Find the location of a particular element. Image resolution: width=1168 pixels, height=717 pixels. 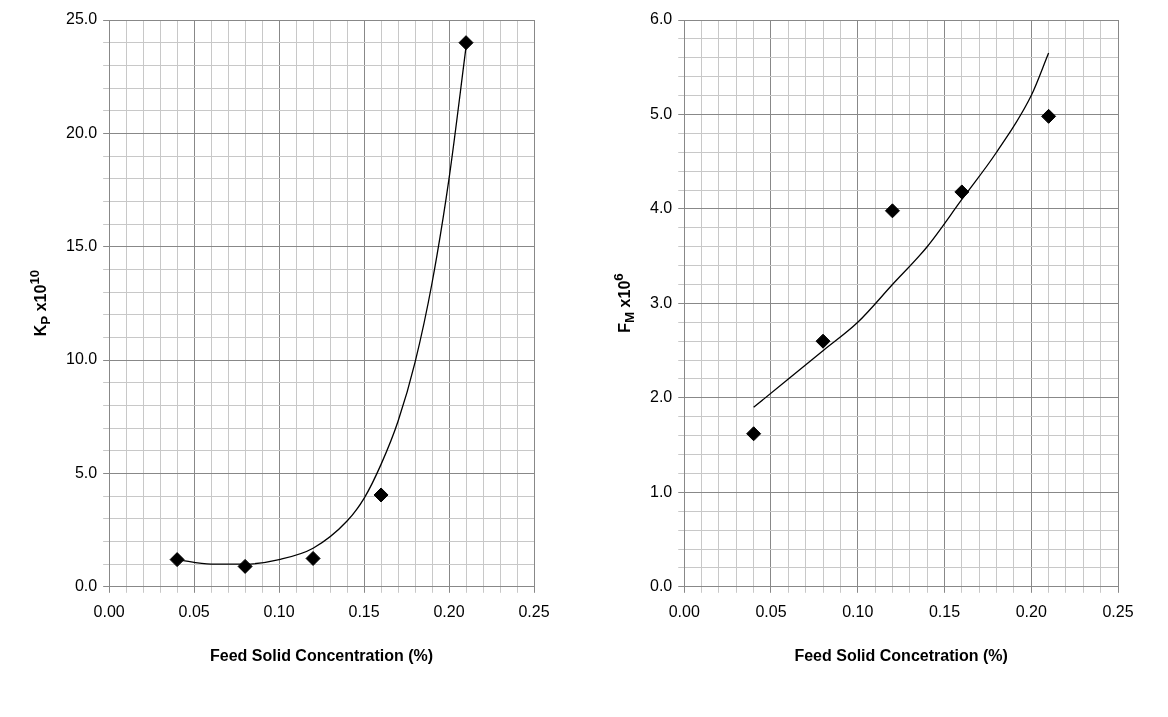

x-axis-title: Feed Solid Concentration (%) is located at coordinates (322, 655).